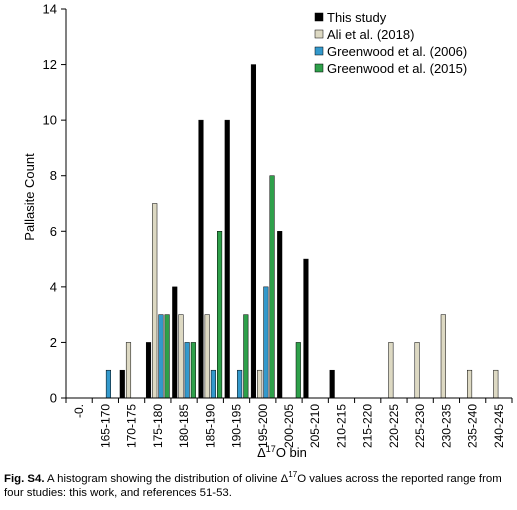  What do you see at coordinates (53, 342) in the screenshot?
I see `y-tick-label-2: 2` at bounding box center [53, 342].